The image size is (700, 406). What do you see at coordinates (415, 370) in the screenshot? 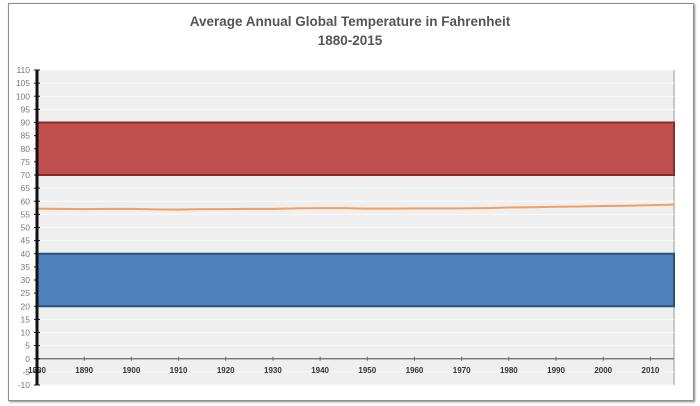
I see `x-tick-label: 1960` at bounding box center [415, 370].